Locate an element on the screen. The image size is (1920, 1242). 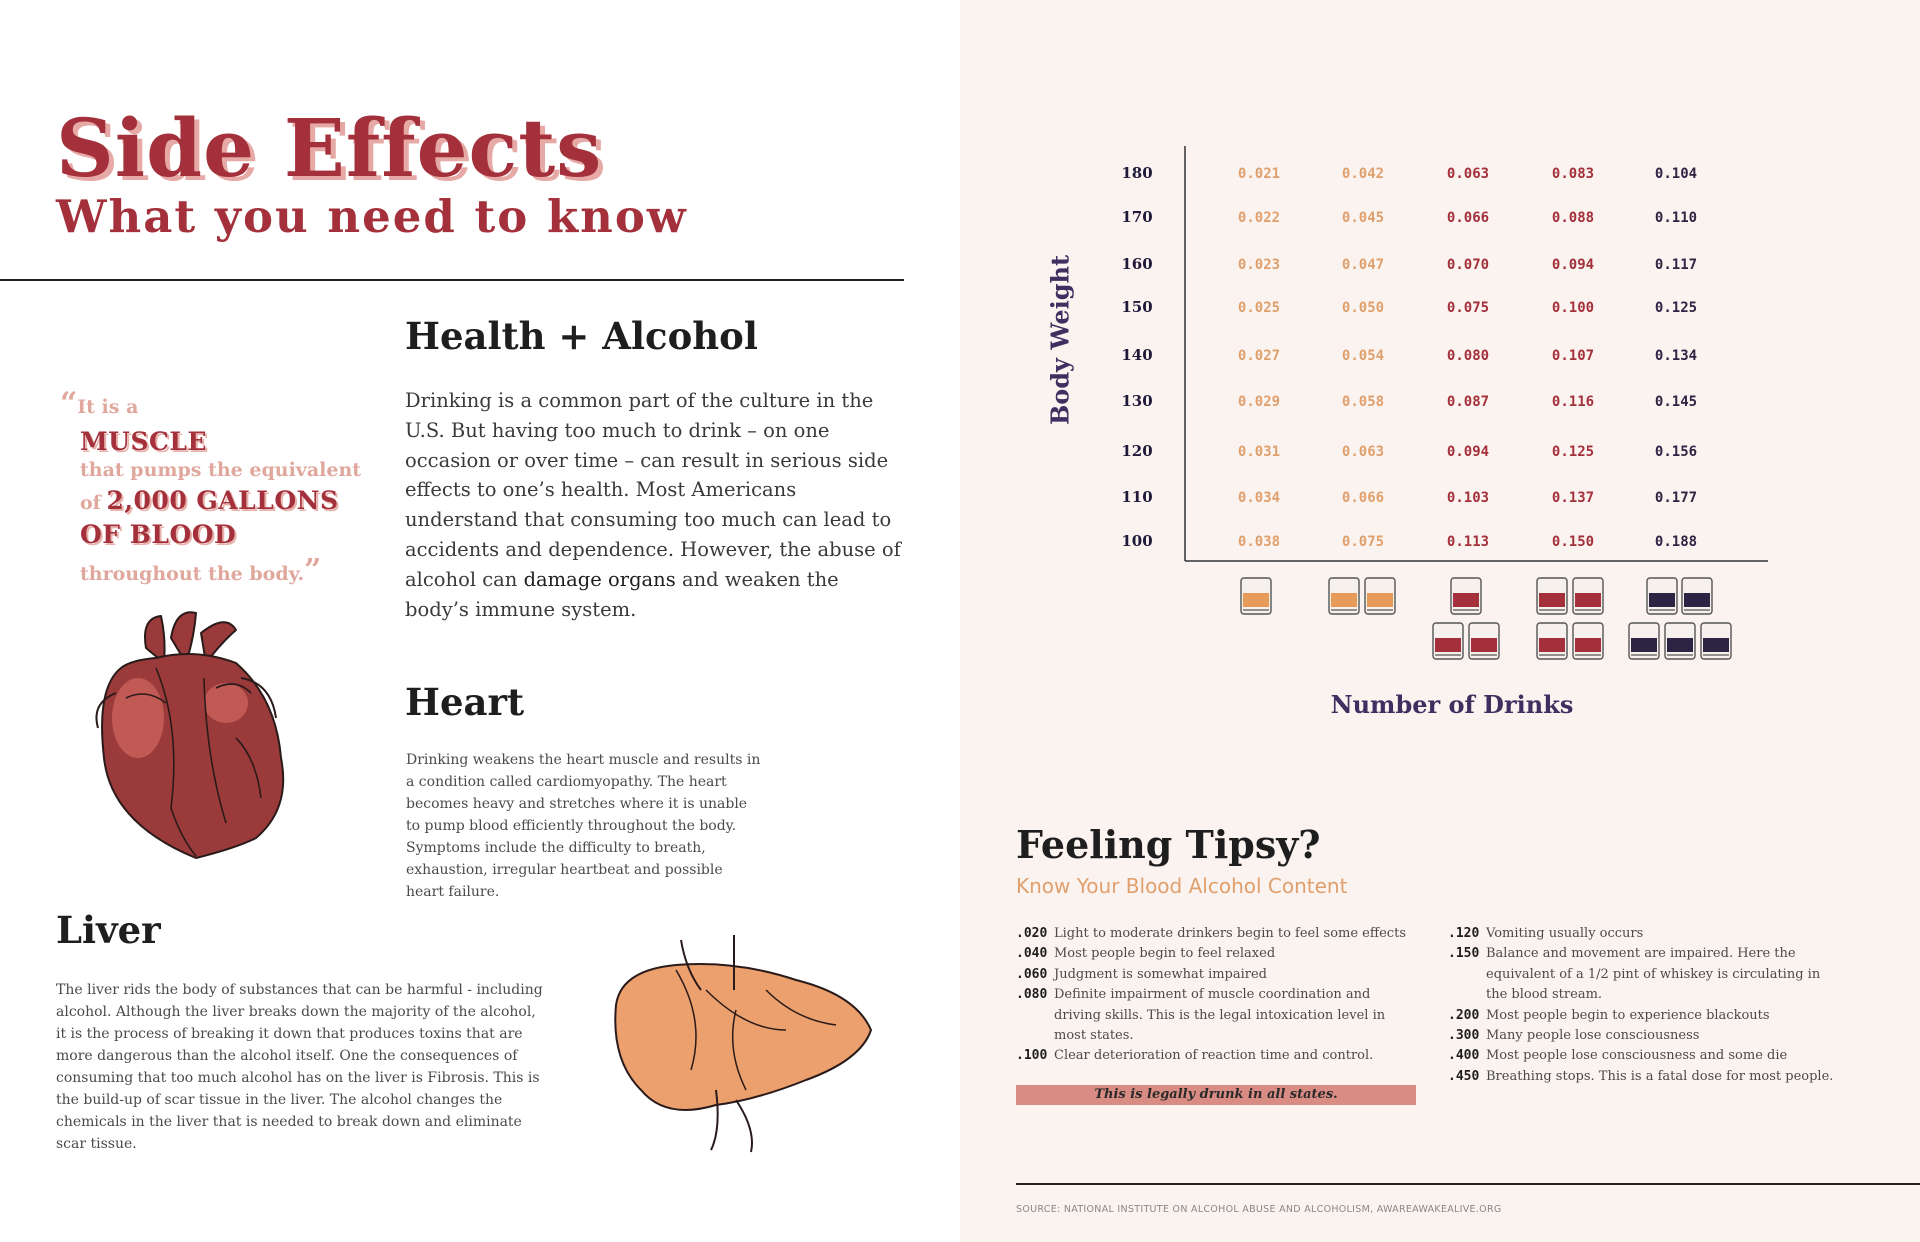
bac-value-cell: 0.034 is located at coordinates (1259, 498).